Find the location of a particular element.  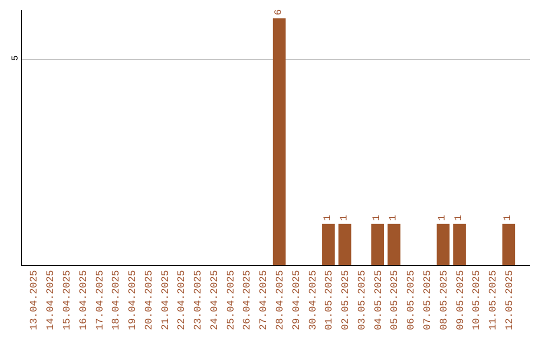

x-tick-label: 13.04.2025 is located at coordinates (35, 300).